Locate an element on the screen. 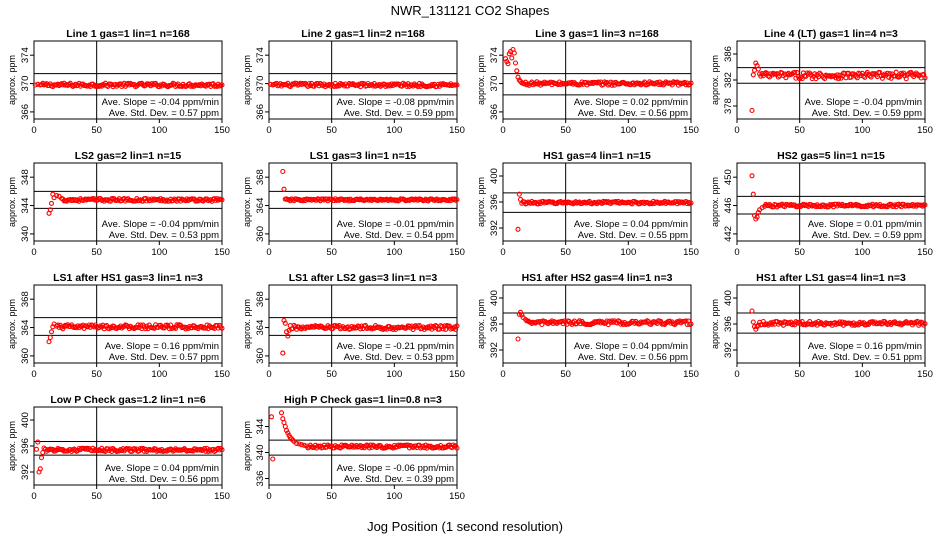 The width and height of the screenshot is (936, 540). panel-title: Line 3 gas=1 lin=3 n=168 is located at coordinates (597, 34).